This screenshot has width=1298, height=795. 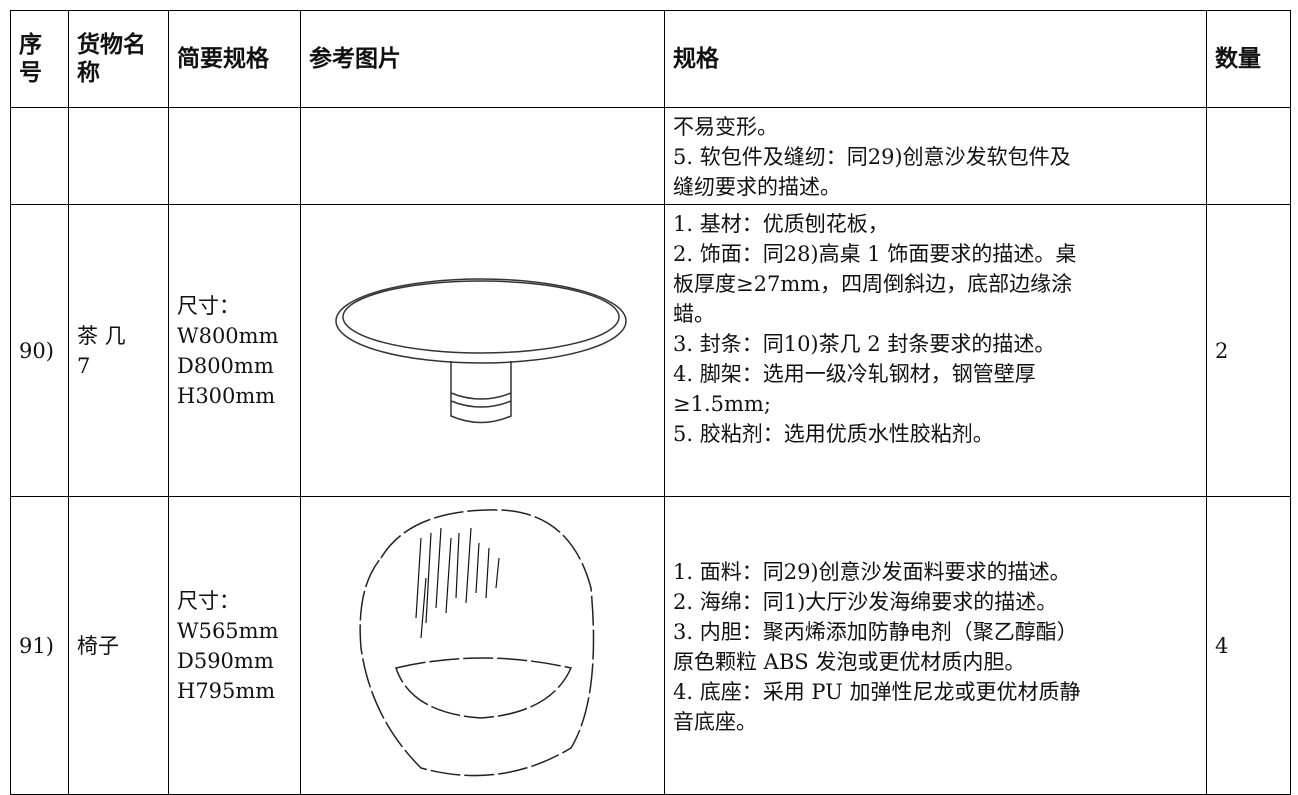 What do you see at coordinates (39, 156) in the screenshot?
I see `no-cell` at bounding box center [39, 156].